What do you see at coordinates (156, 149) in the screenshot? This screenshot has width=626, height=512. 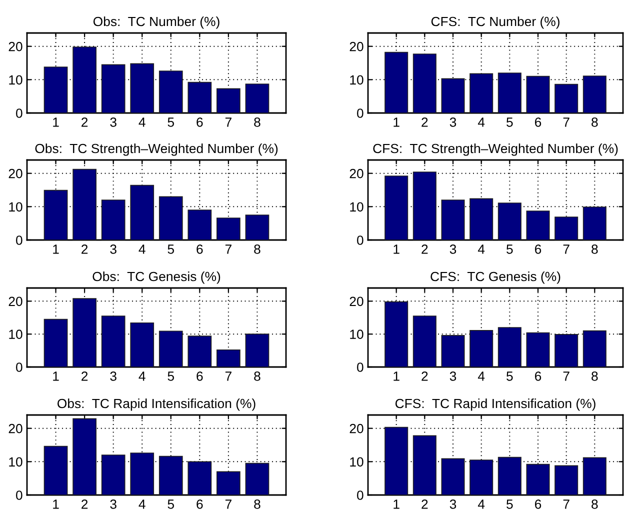 I see `chart-title: Obs: TC Strength–Weighted Number (%)` at bounding box center [156, 149].